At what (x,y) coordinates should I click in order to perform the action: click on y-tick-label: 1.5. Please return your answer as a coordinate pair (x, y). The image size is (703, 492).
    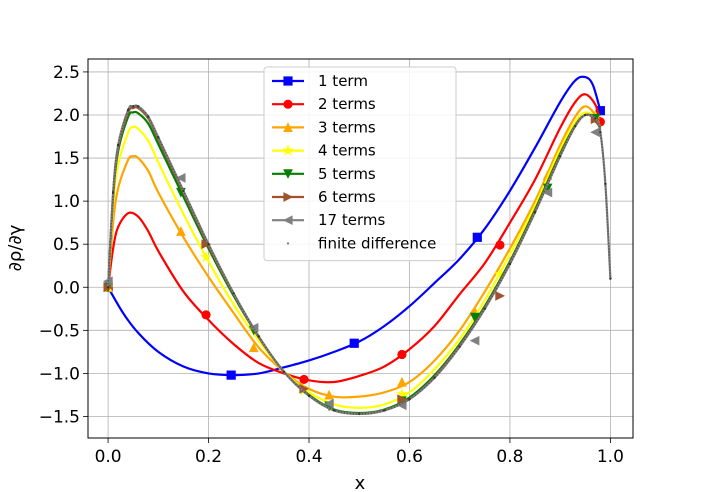
    Looking at the image, I should click on (66, 159).